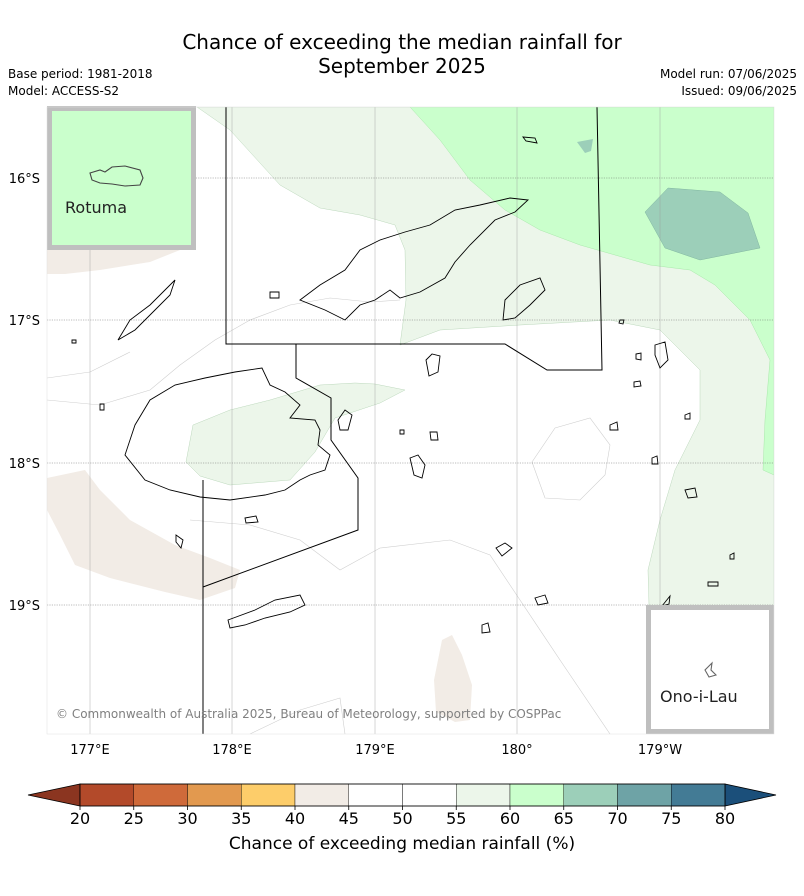 The width and height of the screenshot is (804, 896). What do you see at coordinates (589, 487) in the screenshot?
I see `lau-islands` at bounding box center [589, 487].